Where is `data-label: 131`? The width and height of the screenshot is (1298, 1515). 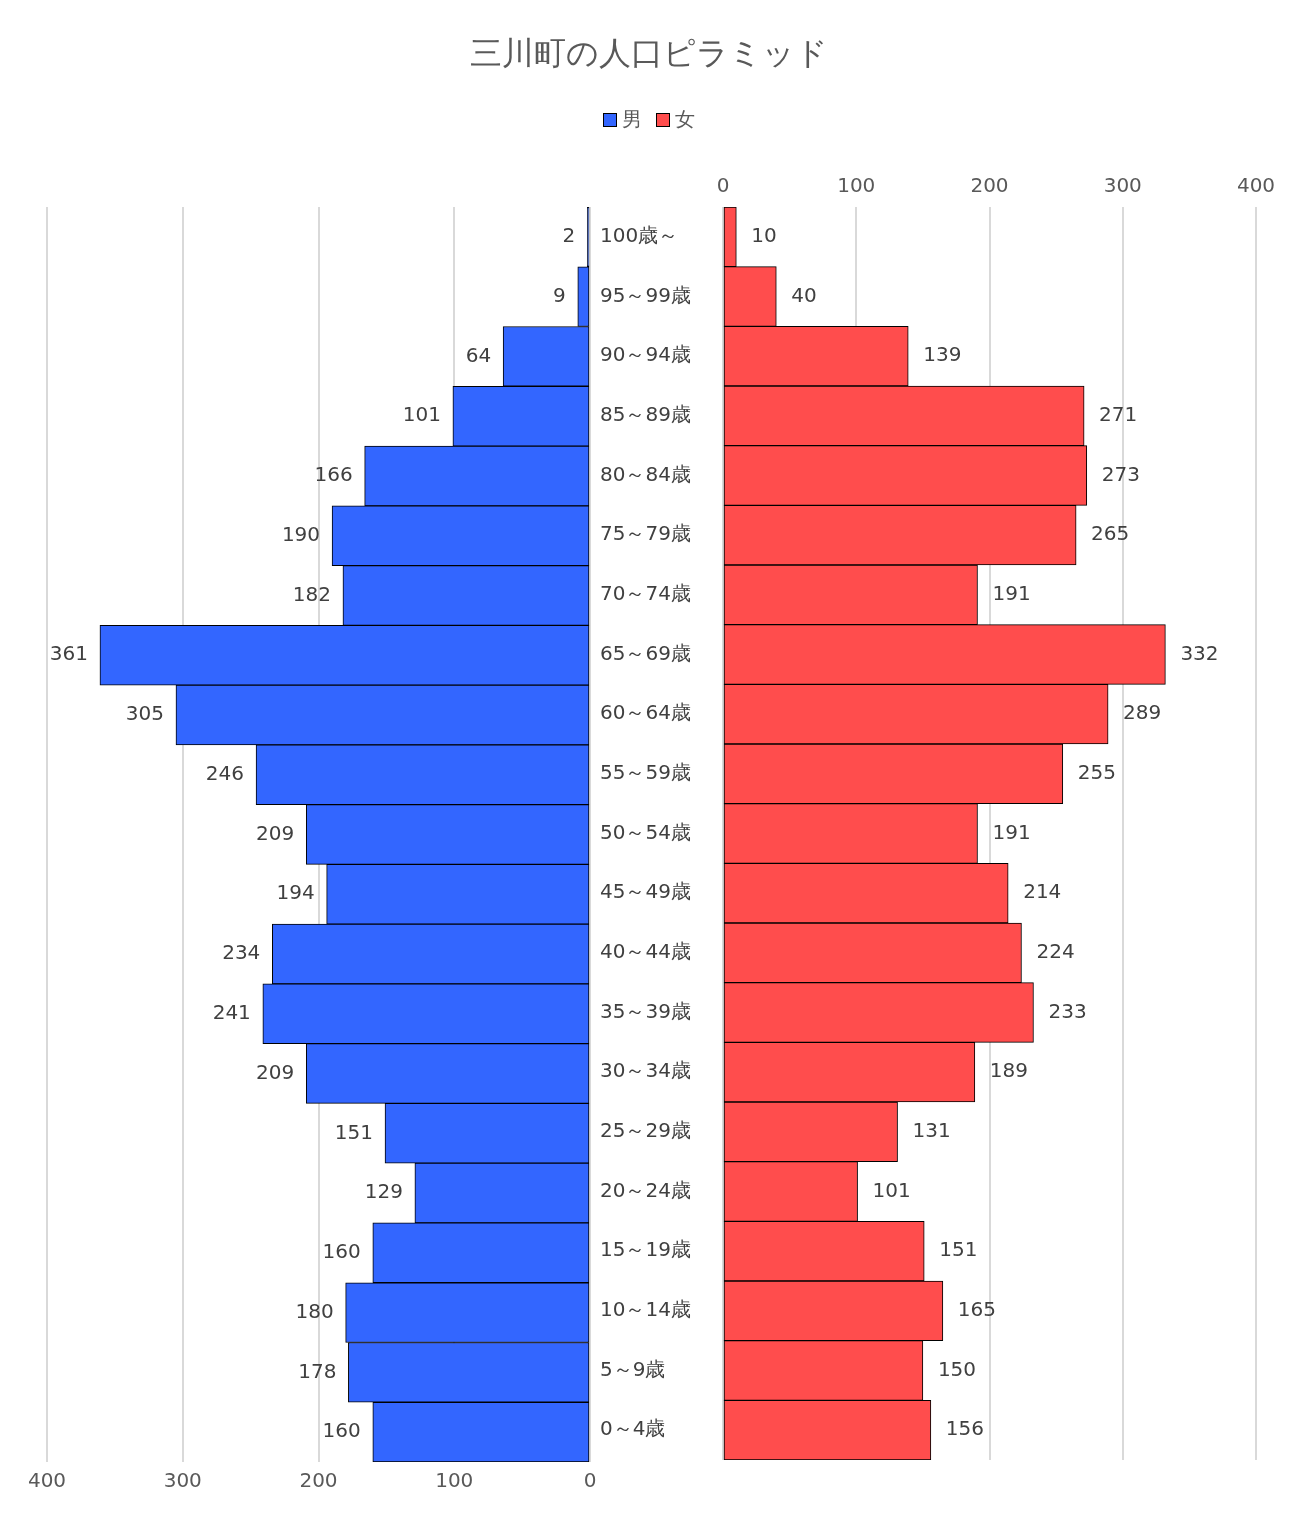 data-label: 131 is located at coordinates (931, 1130).